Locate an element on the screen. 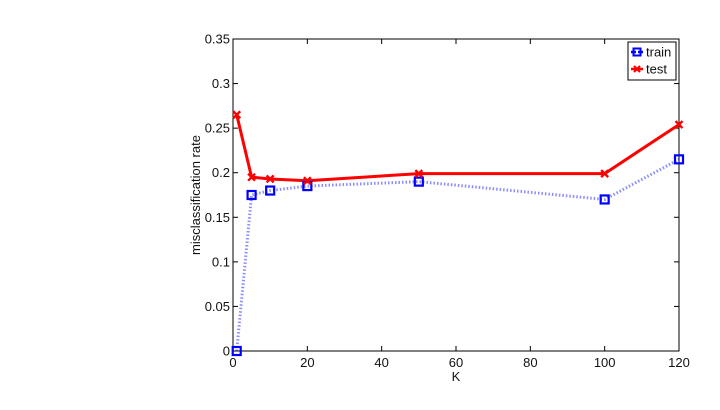 The width and height of the screenshot is (720, 410). x-tick-label: 40 is located at coordinates (381, 362).